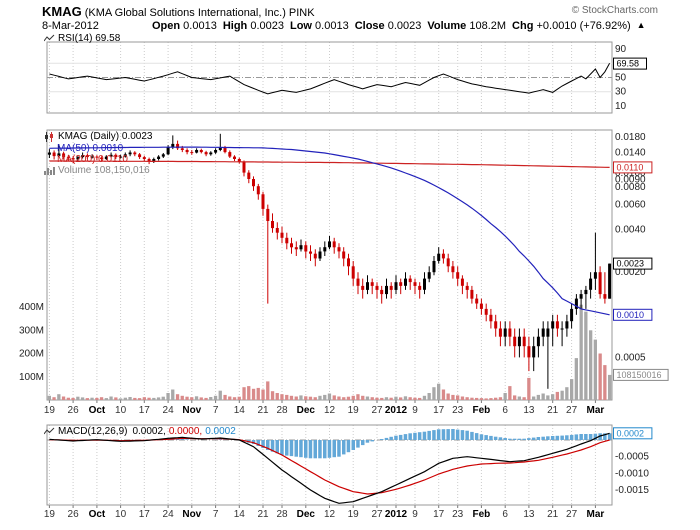  I want to click on svg-text: 108150016, so click(639, 375).